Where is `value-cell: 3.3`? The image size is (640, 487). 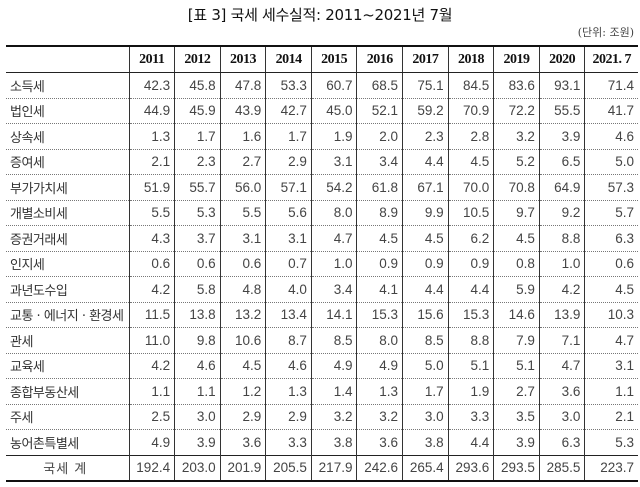
value-cell: 3.3 is located at coordinates (288, 442).